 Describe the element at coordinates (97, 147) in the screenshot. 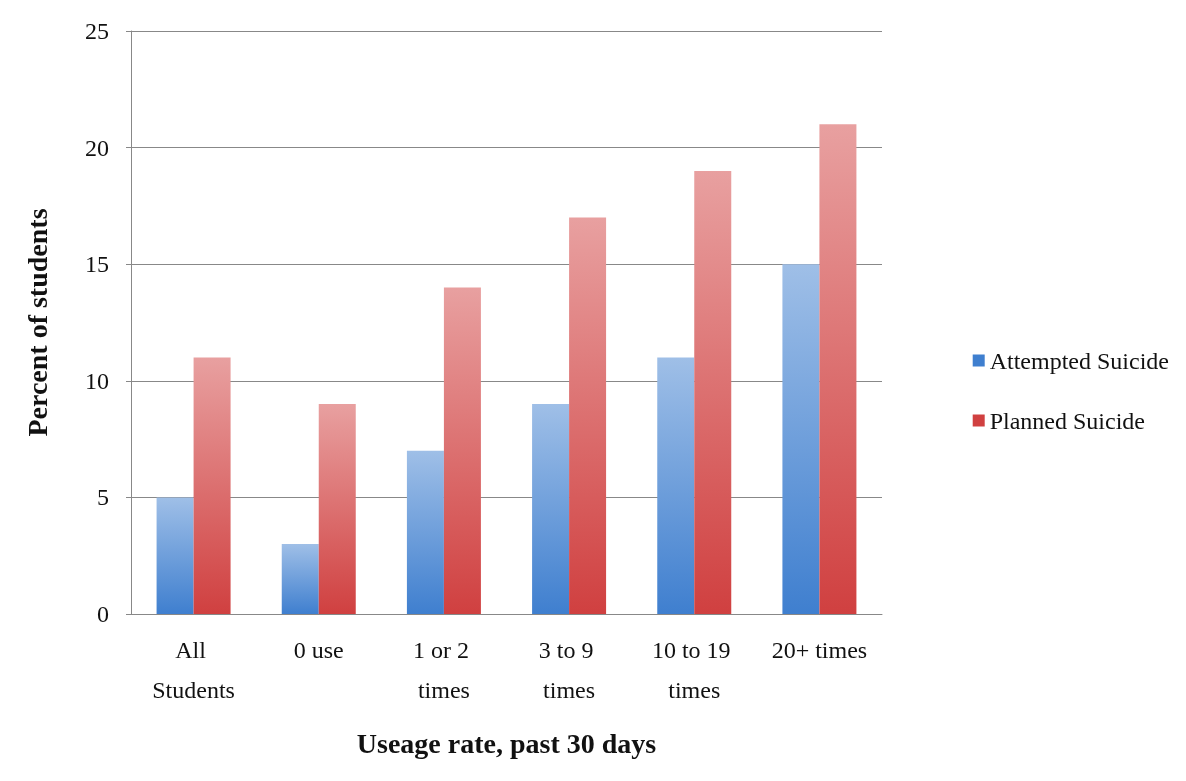

I see `y-tick-label: 20` at that location.